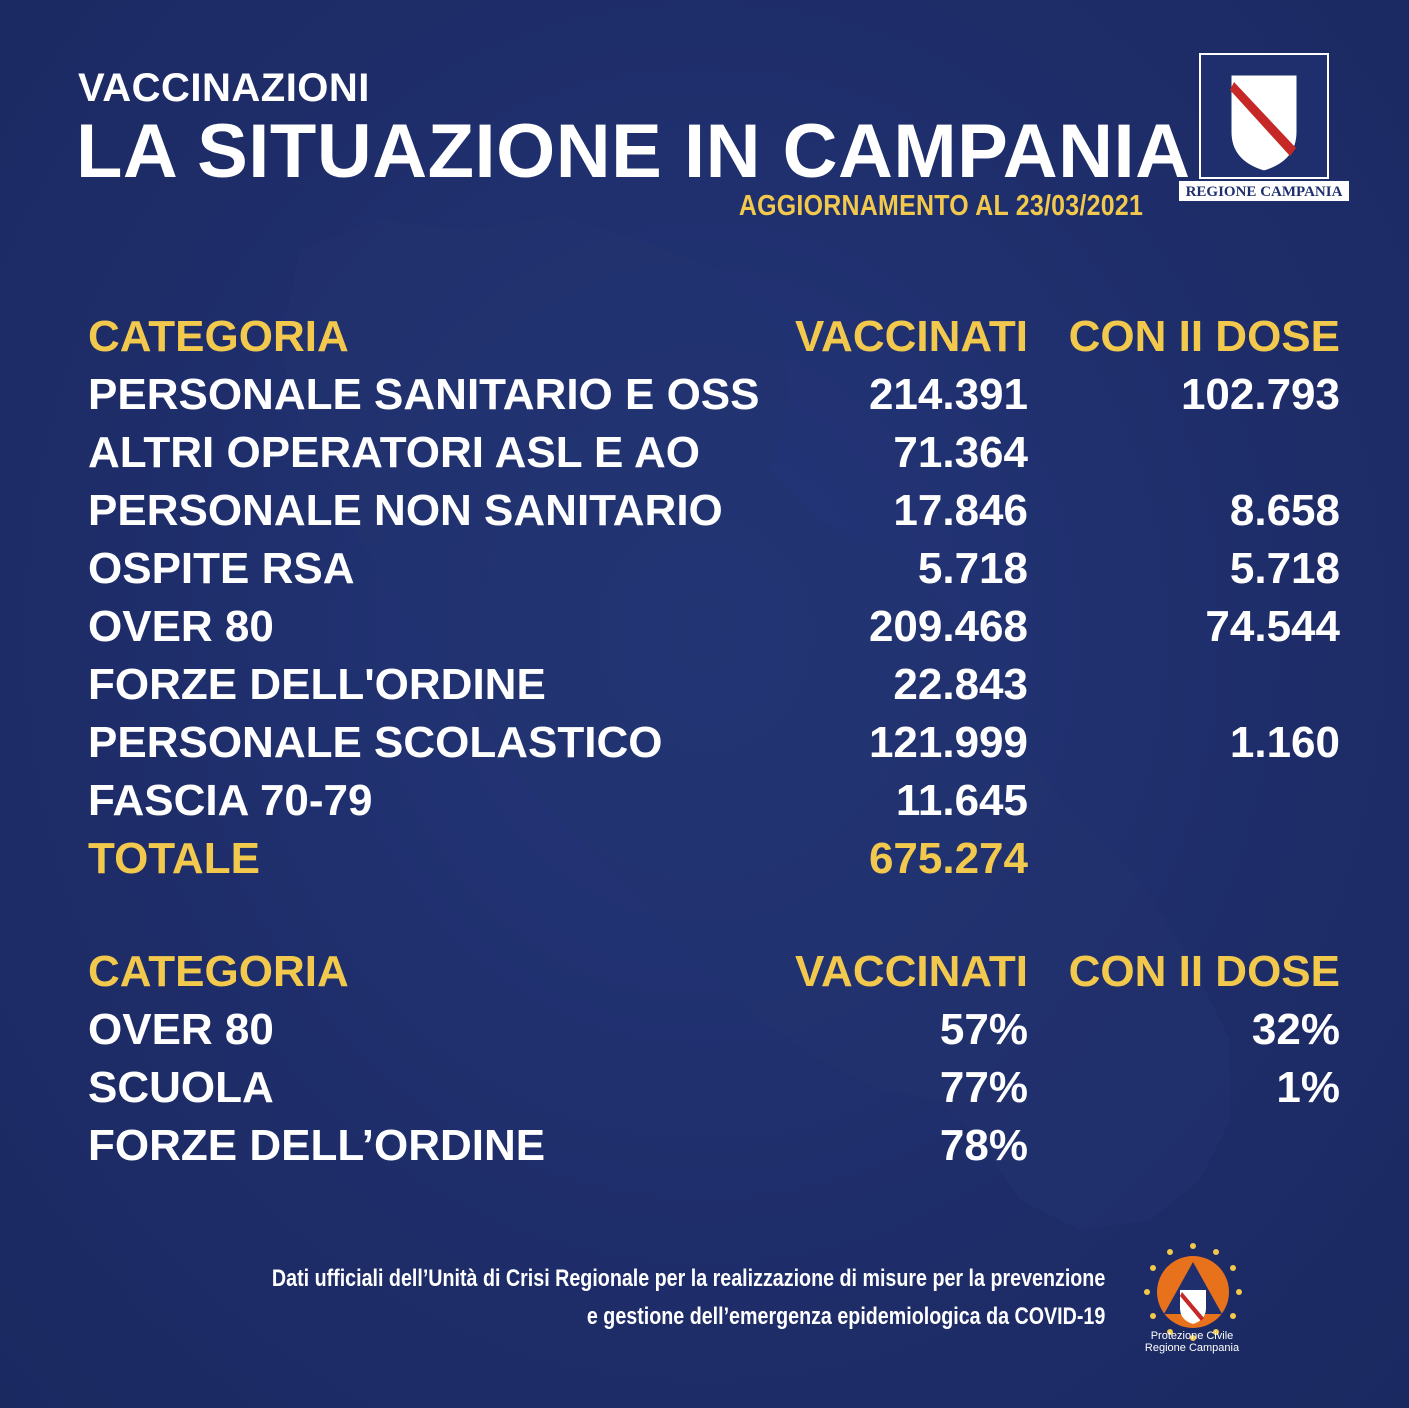 The height and width of the screenshot is (1408, 1409). I want to click on table-row: PERSONALE SCOLASTICO 121.999 1.160, so click(714, 743).